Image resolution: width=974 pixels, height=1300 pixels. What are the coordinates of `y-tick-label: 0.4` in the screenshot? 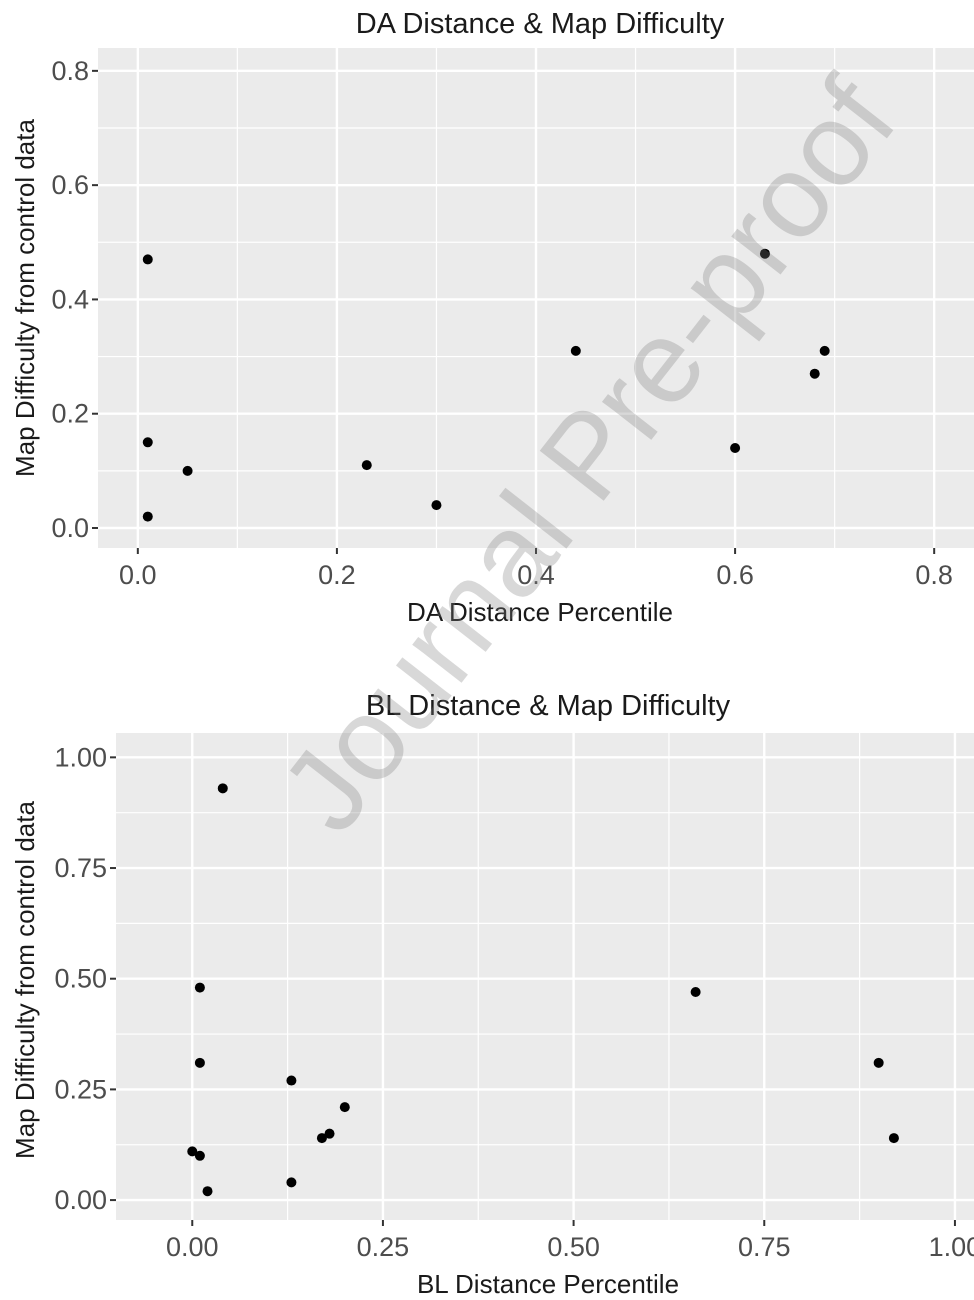 It's located at (70, 299).